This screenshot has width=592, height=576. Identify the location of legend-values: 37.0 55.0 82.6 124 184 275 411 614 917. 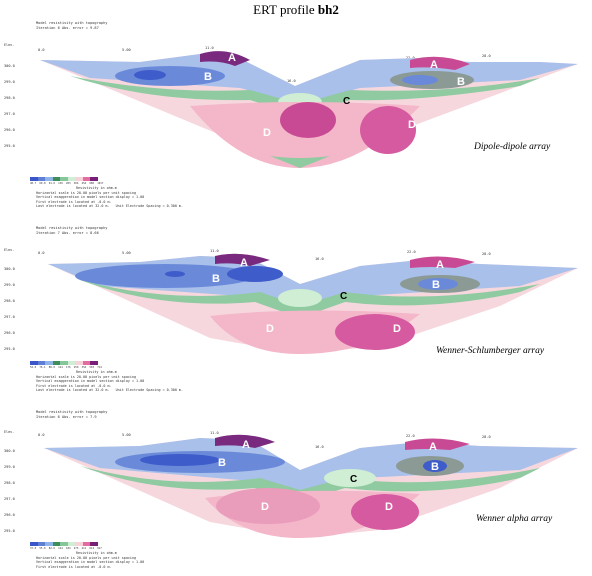
(66, 548).